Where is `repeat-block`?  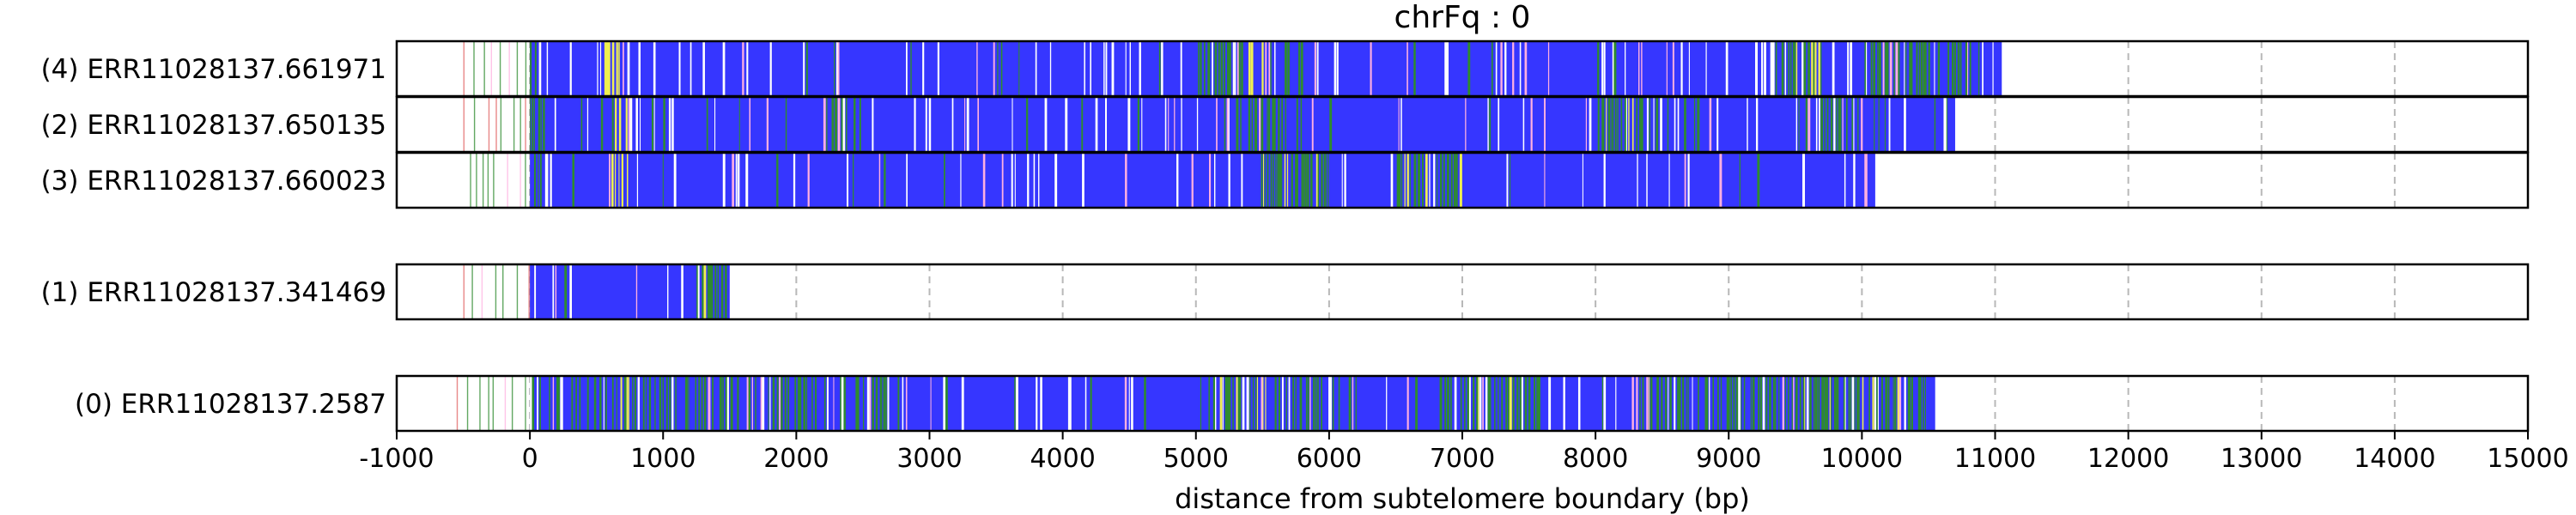
repeat-block is located at coordinates (630, 291).